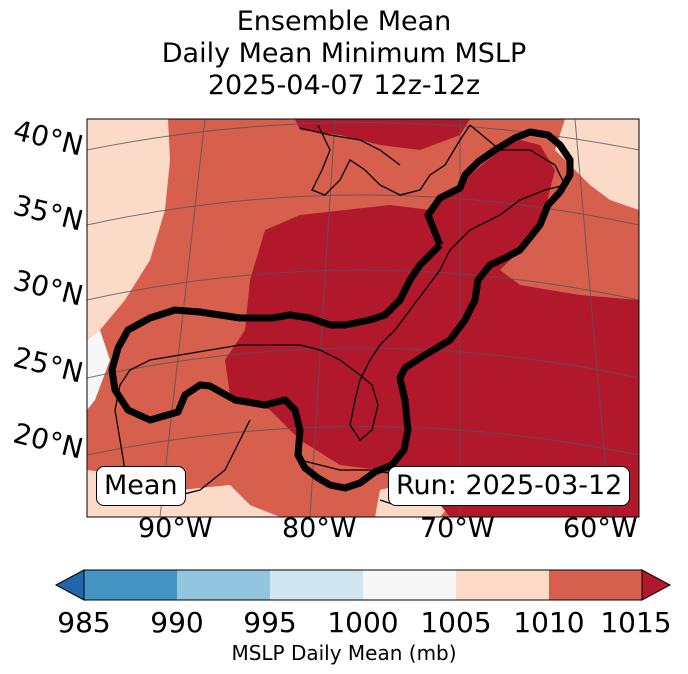 The image size is (688, 674). I want to click on run-label: Run: 2025-03-12, so click(509, 486).